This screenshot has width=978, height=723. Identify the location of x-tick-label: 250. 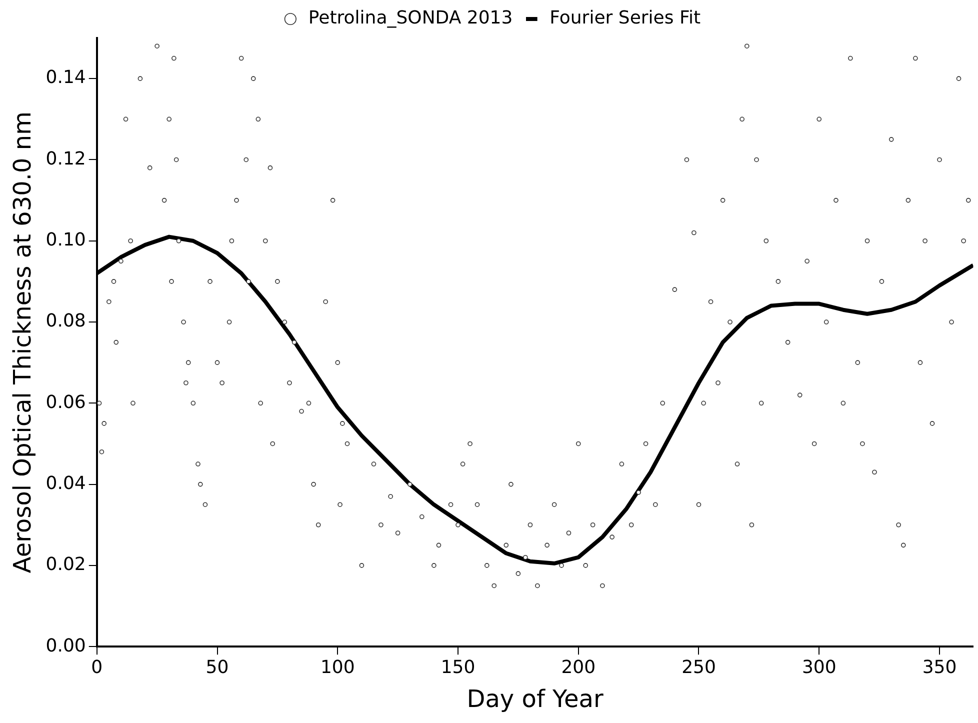
(699, 667).